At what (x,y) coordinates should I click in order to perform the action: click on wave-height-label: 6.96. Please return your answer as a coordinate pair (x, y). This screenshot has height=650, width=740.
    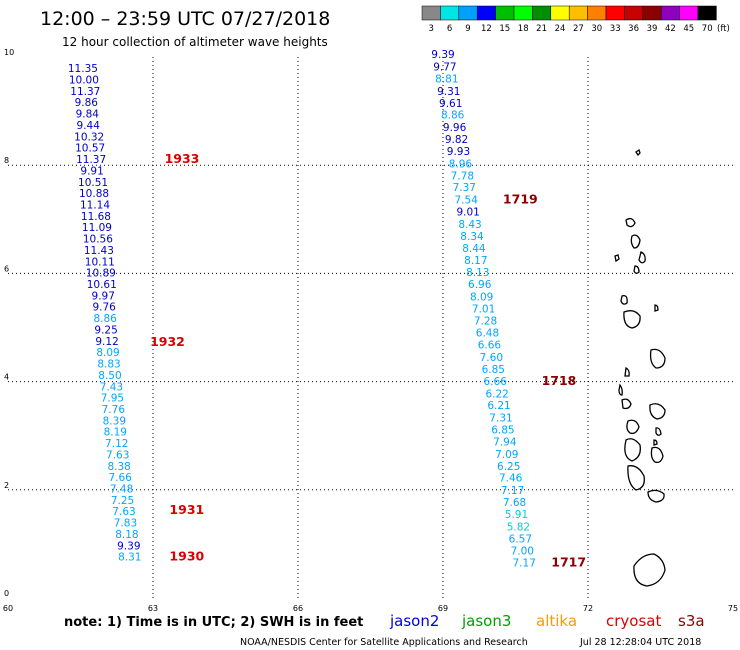
    Looking at the image, I should click on (480, 285).